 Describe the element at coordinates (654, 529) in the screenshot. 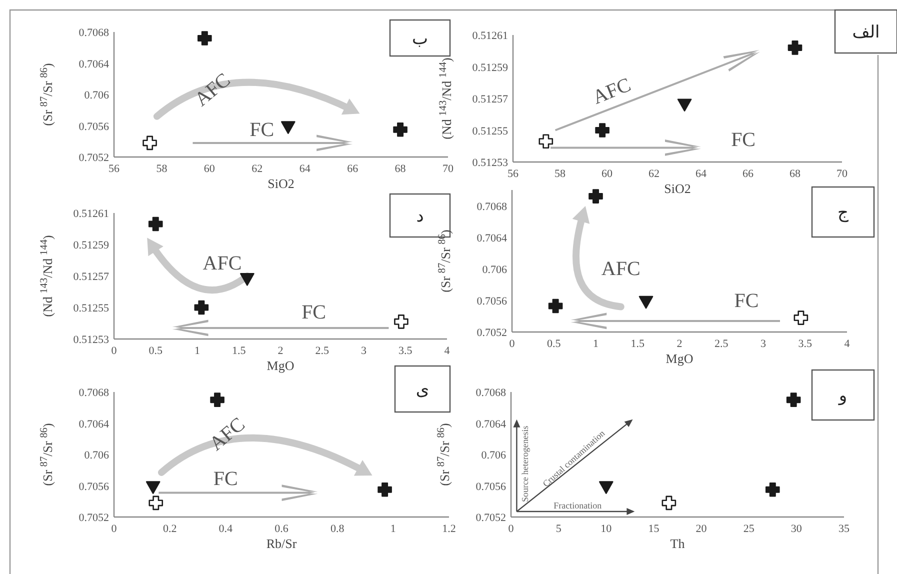

I see `x-tick-label: 15` at that location.